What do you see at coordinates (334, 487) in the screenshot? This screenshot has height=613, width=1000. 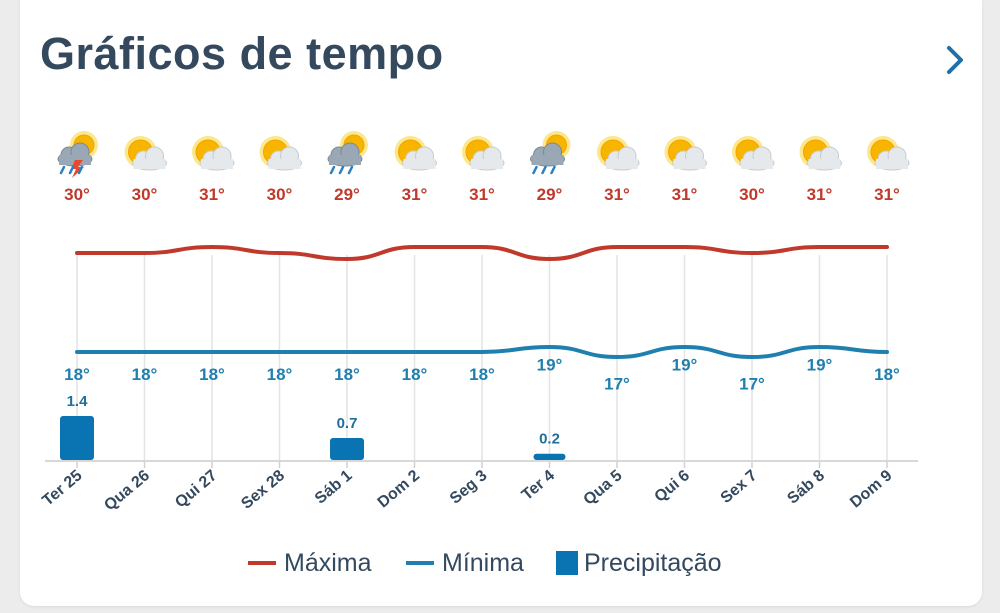 I see `x-tick-label: Sáb 1` at bounding box center [334, 487].